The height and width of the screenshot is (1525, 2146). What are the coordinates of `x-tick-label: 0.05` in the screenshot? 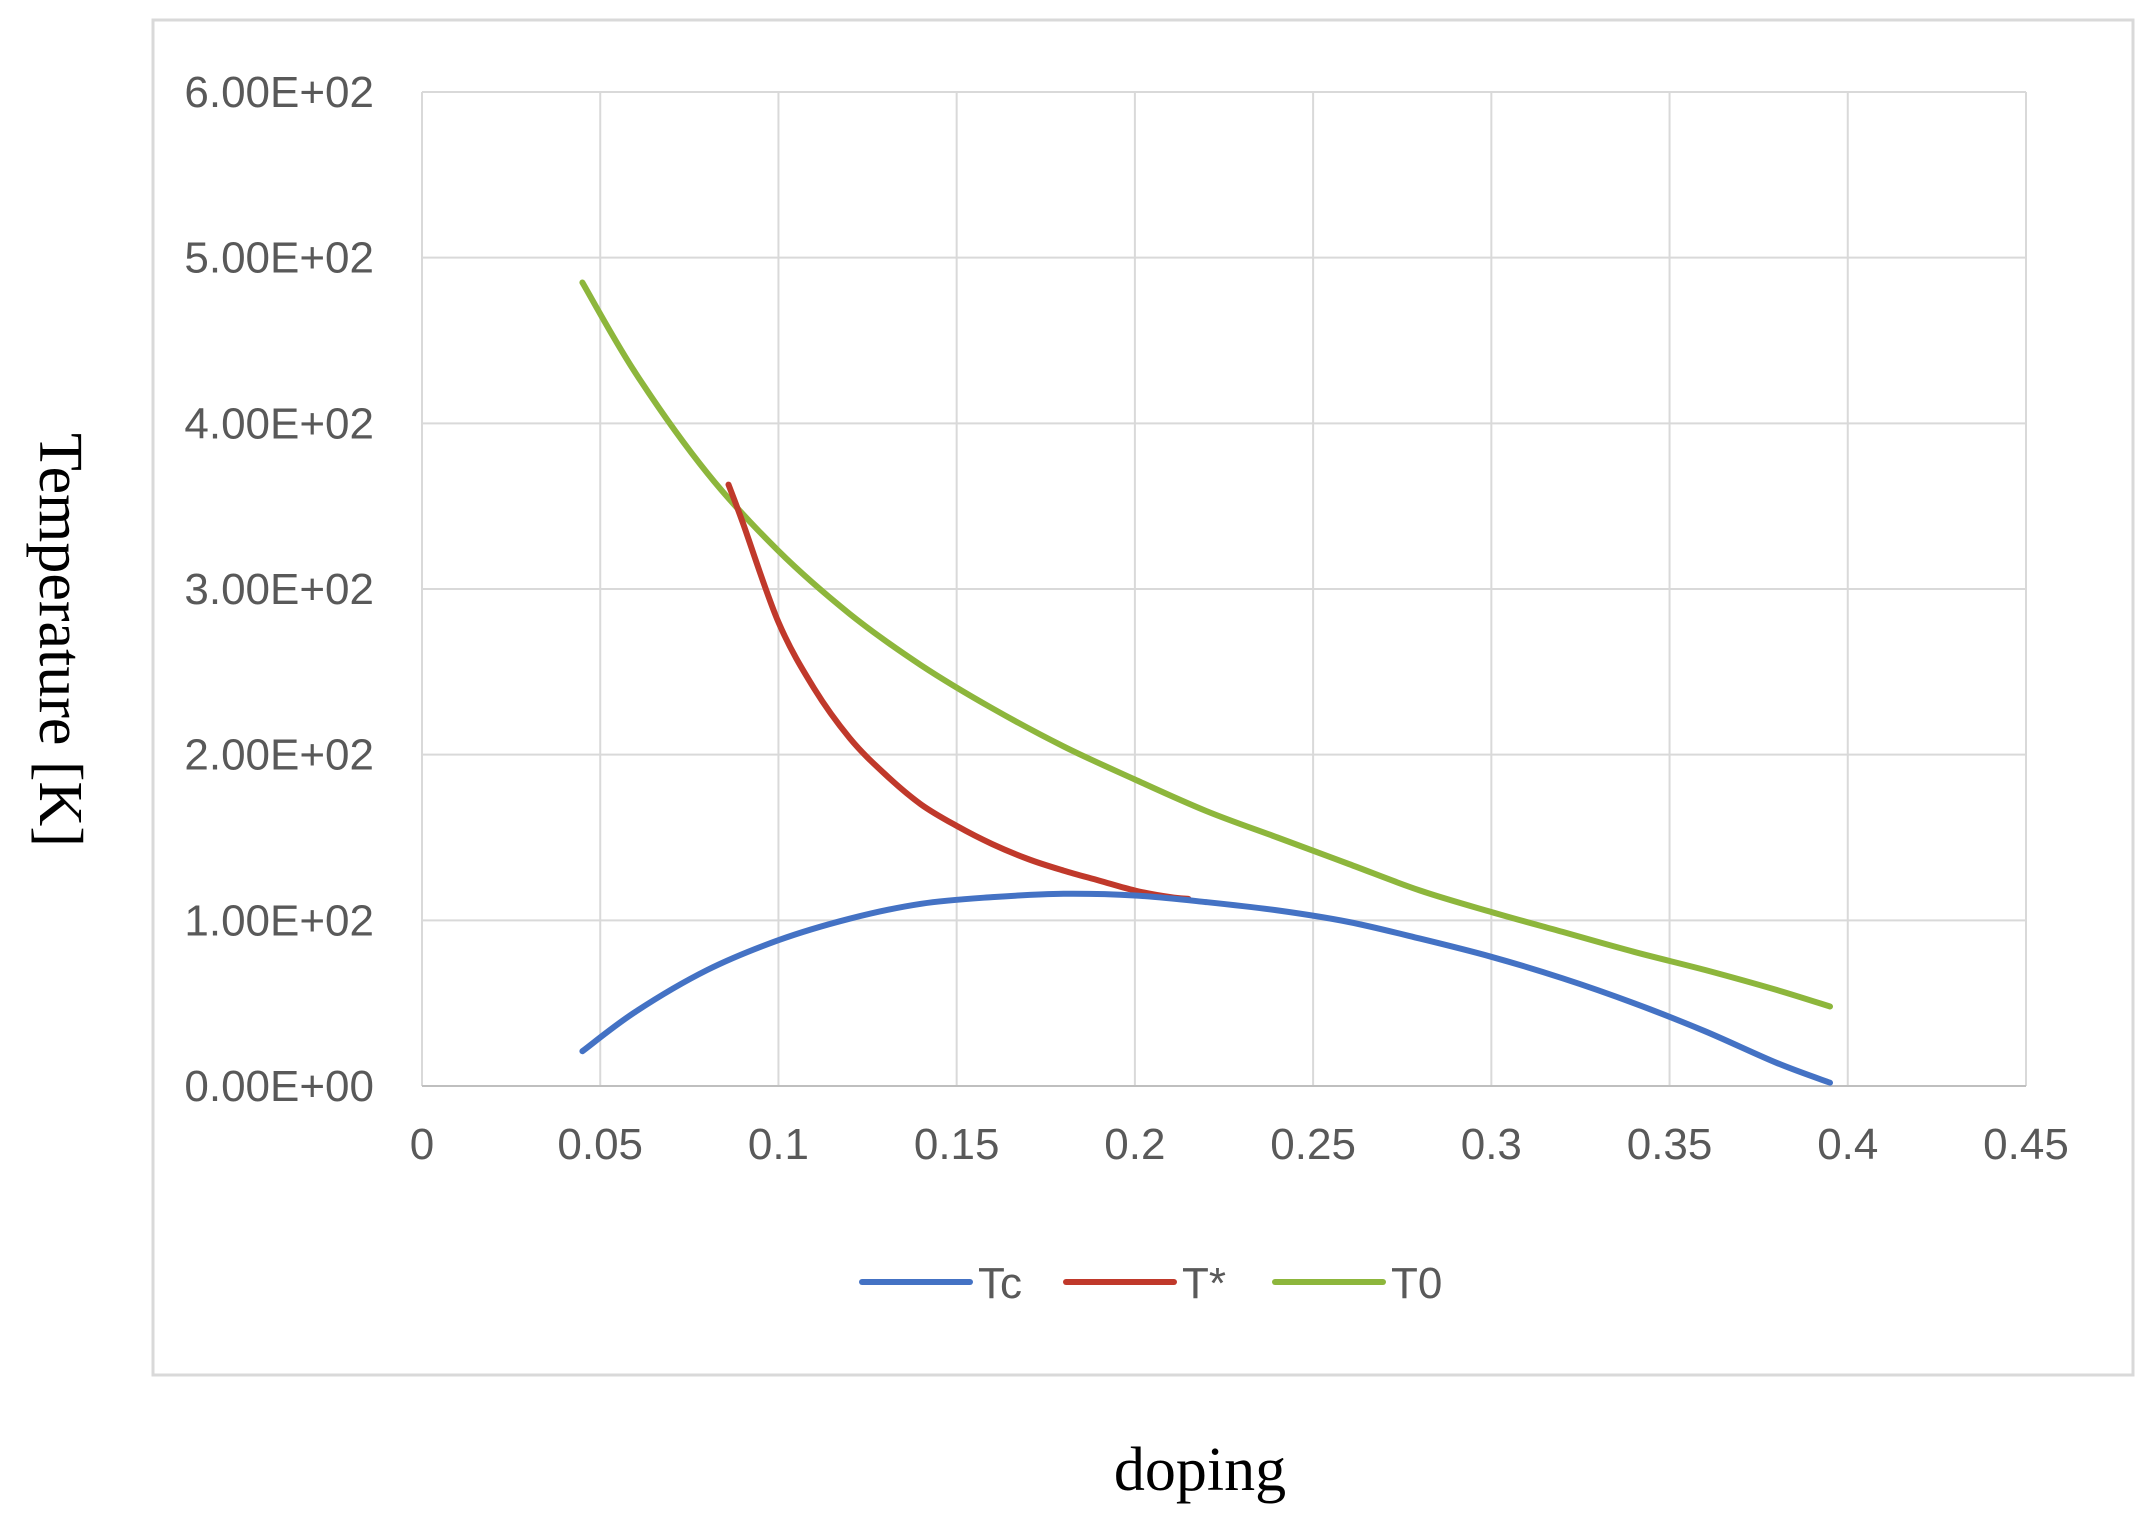 It's located at (600, 1144).